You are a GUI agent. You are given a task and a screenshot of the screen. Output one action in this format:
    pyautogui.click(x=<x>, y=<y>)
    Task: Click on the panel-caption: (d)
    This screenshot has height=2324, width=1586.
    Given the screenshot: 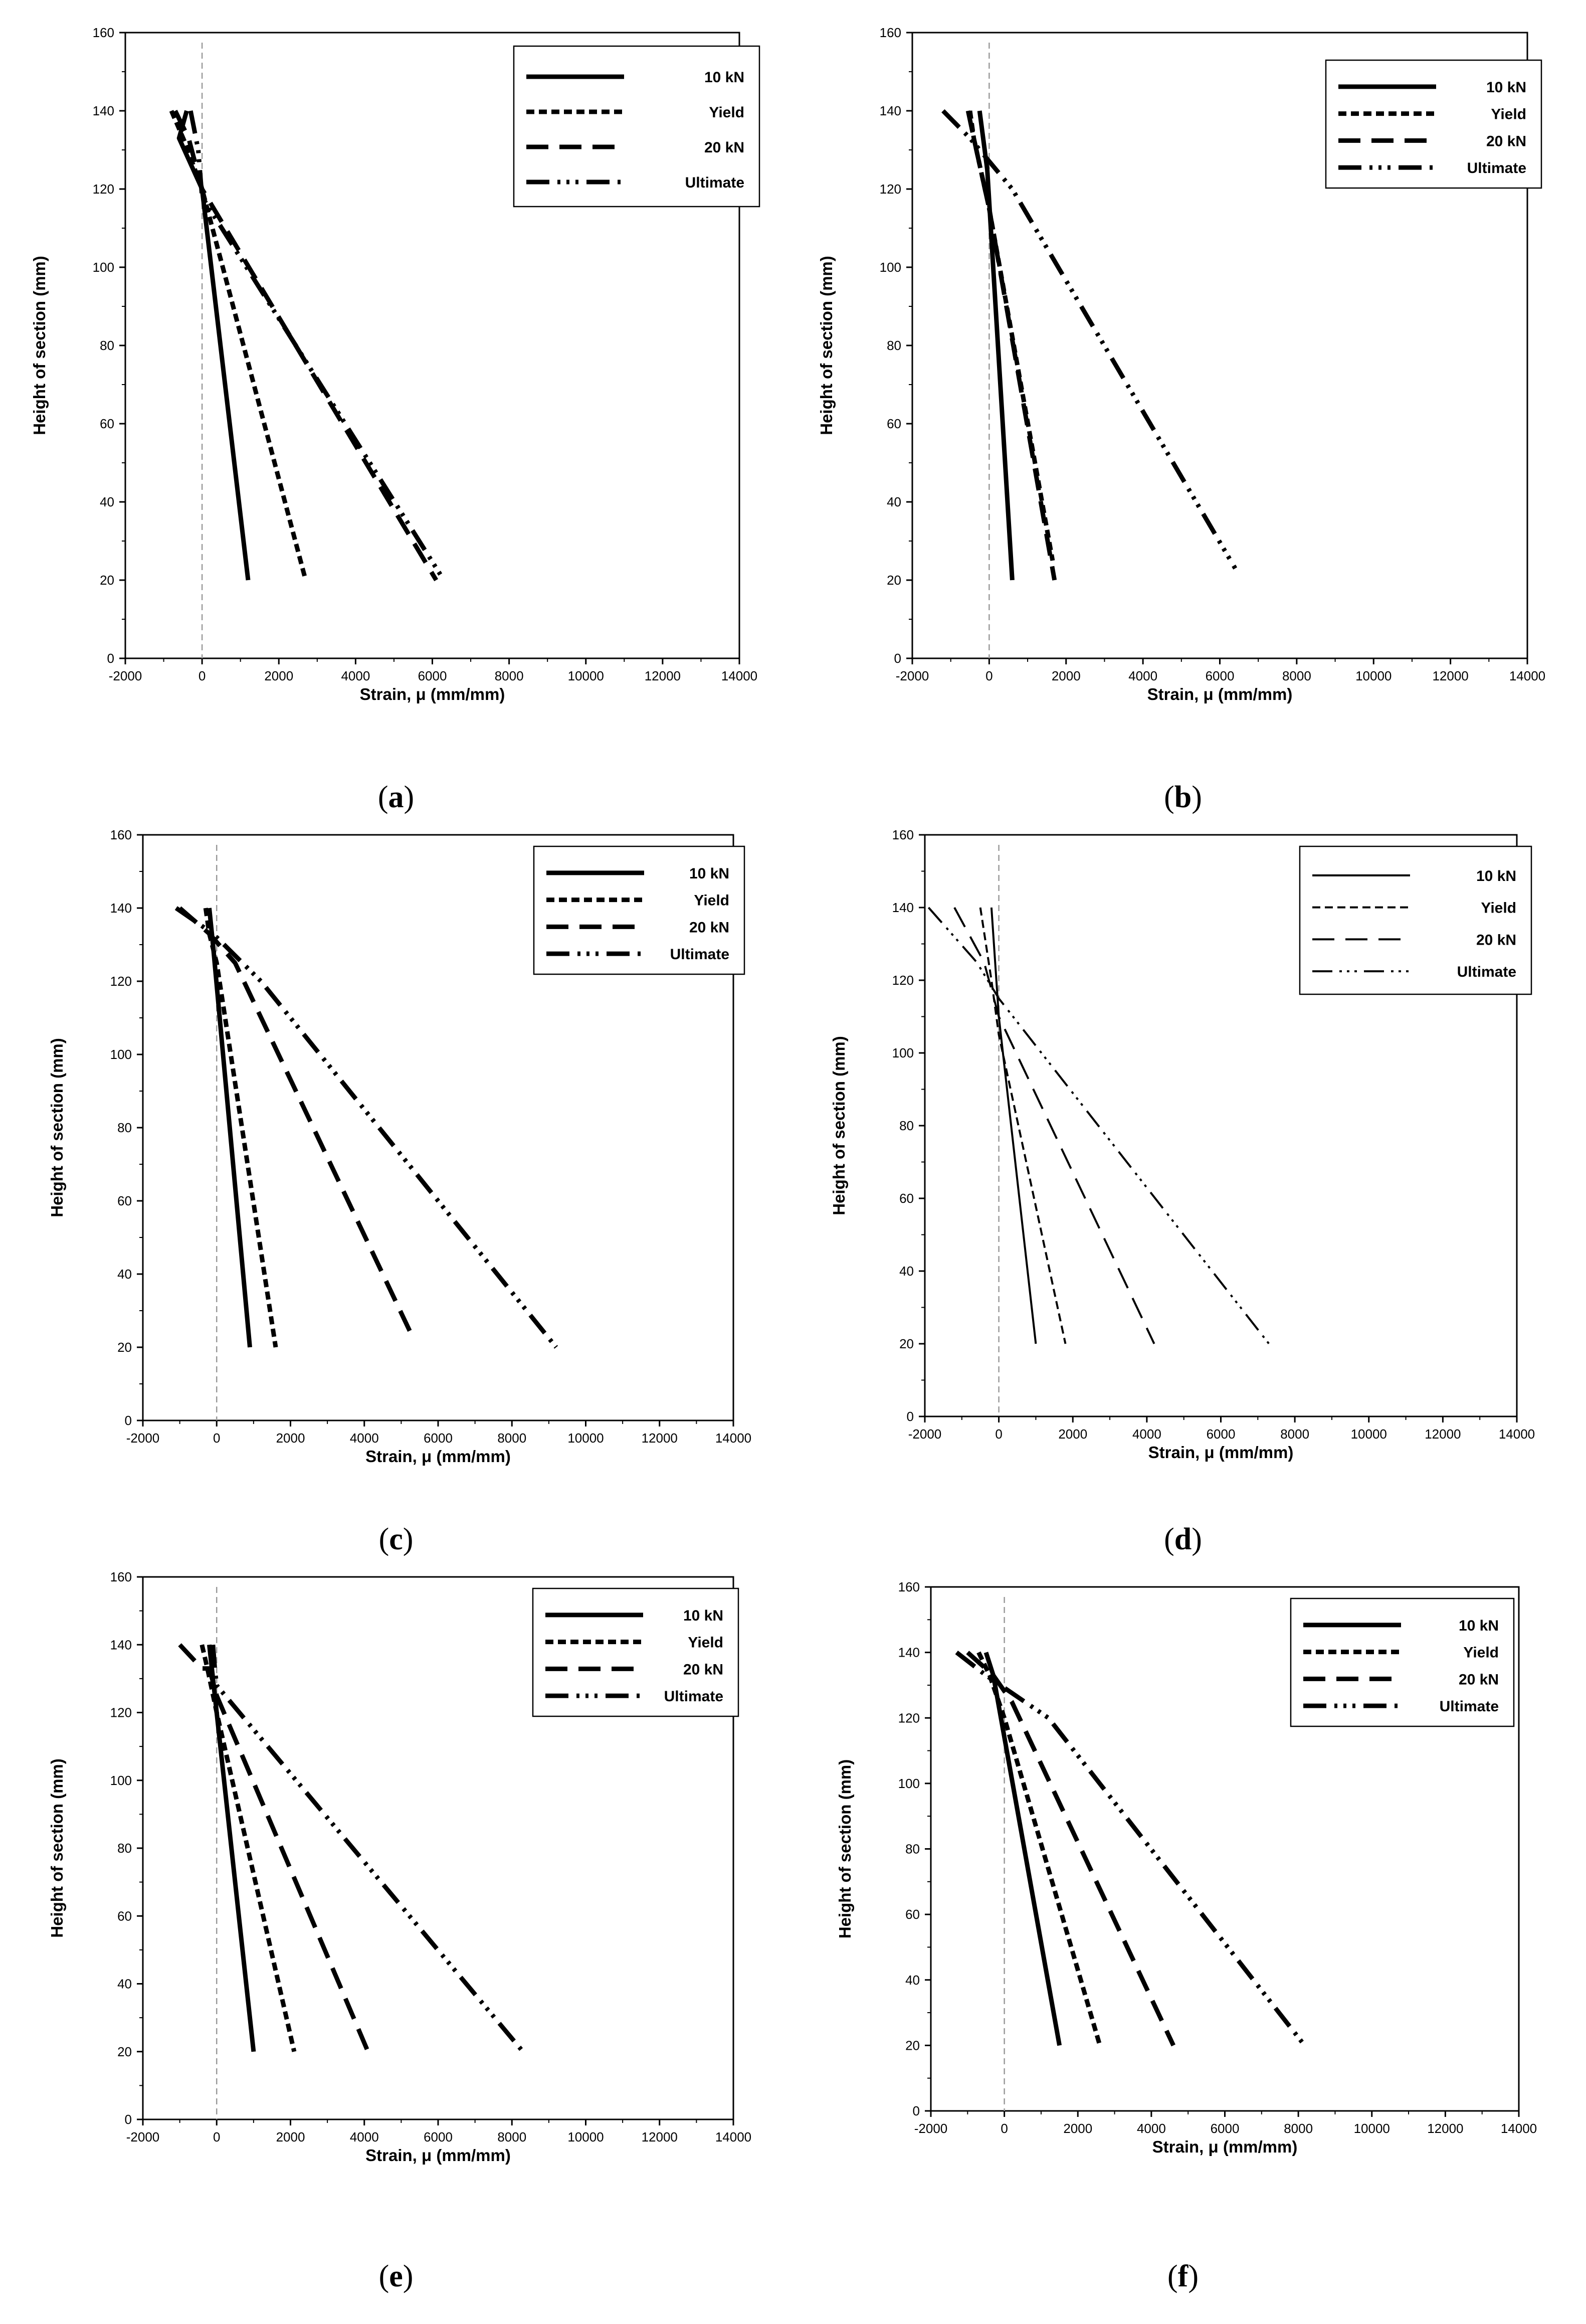 What is the action you would take?
    pyautogui.click(x=1183, y=1539)
    